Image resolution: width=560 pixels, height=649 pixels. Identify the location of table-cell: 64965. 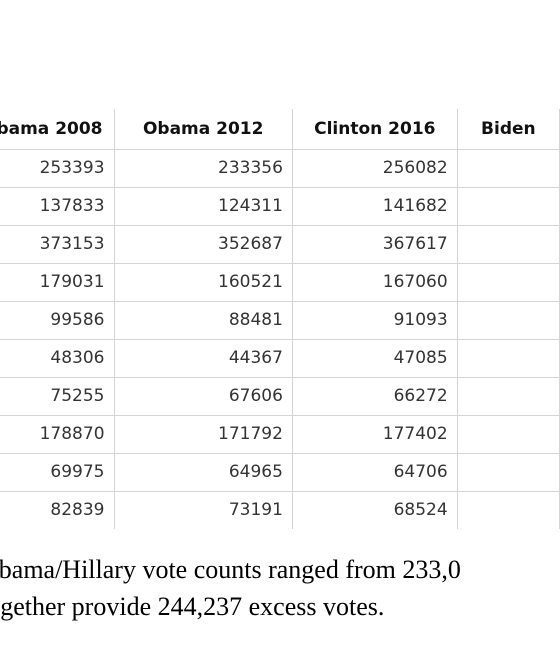
(203, 472).